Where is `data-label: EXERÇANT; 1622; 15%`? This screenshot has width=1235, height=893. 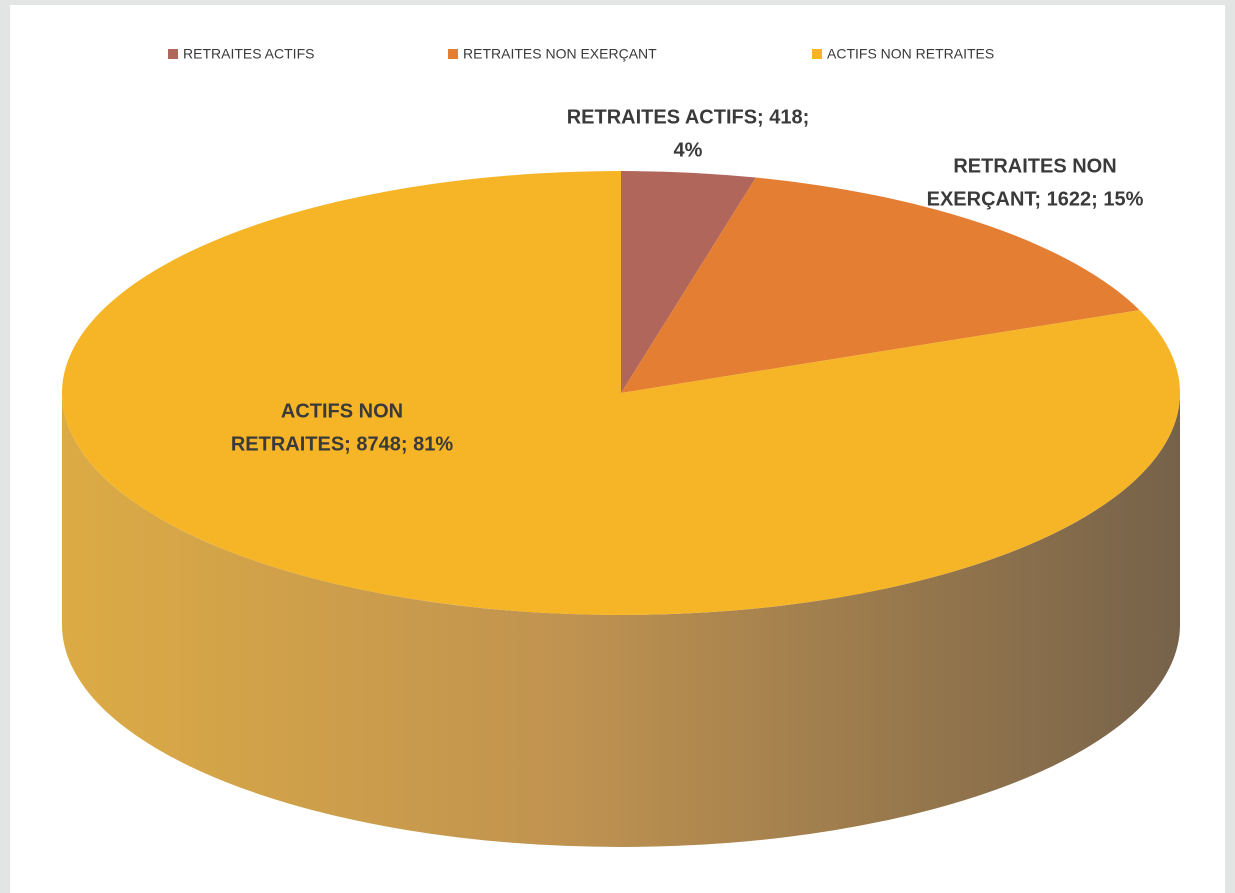 data-label: EXERÇANT; 1622; 15% is located at coordinates (1035, 199).